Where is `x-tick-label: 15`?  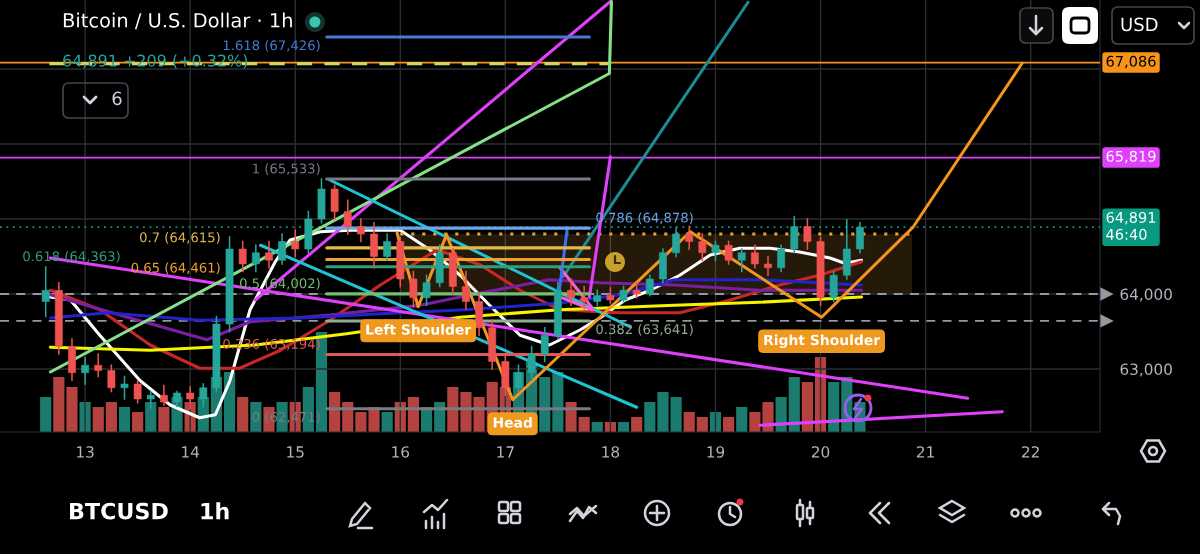 x-tick-label: 15 is located at coordinates (295, 452).